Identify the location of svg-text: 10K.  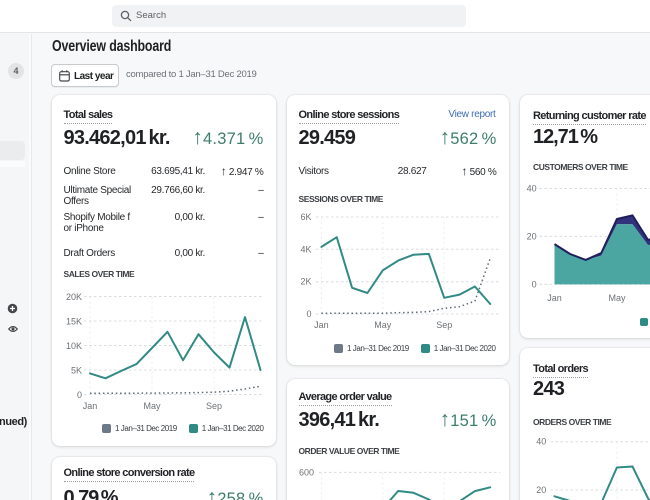
(73, 346).